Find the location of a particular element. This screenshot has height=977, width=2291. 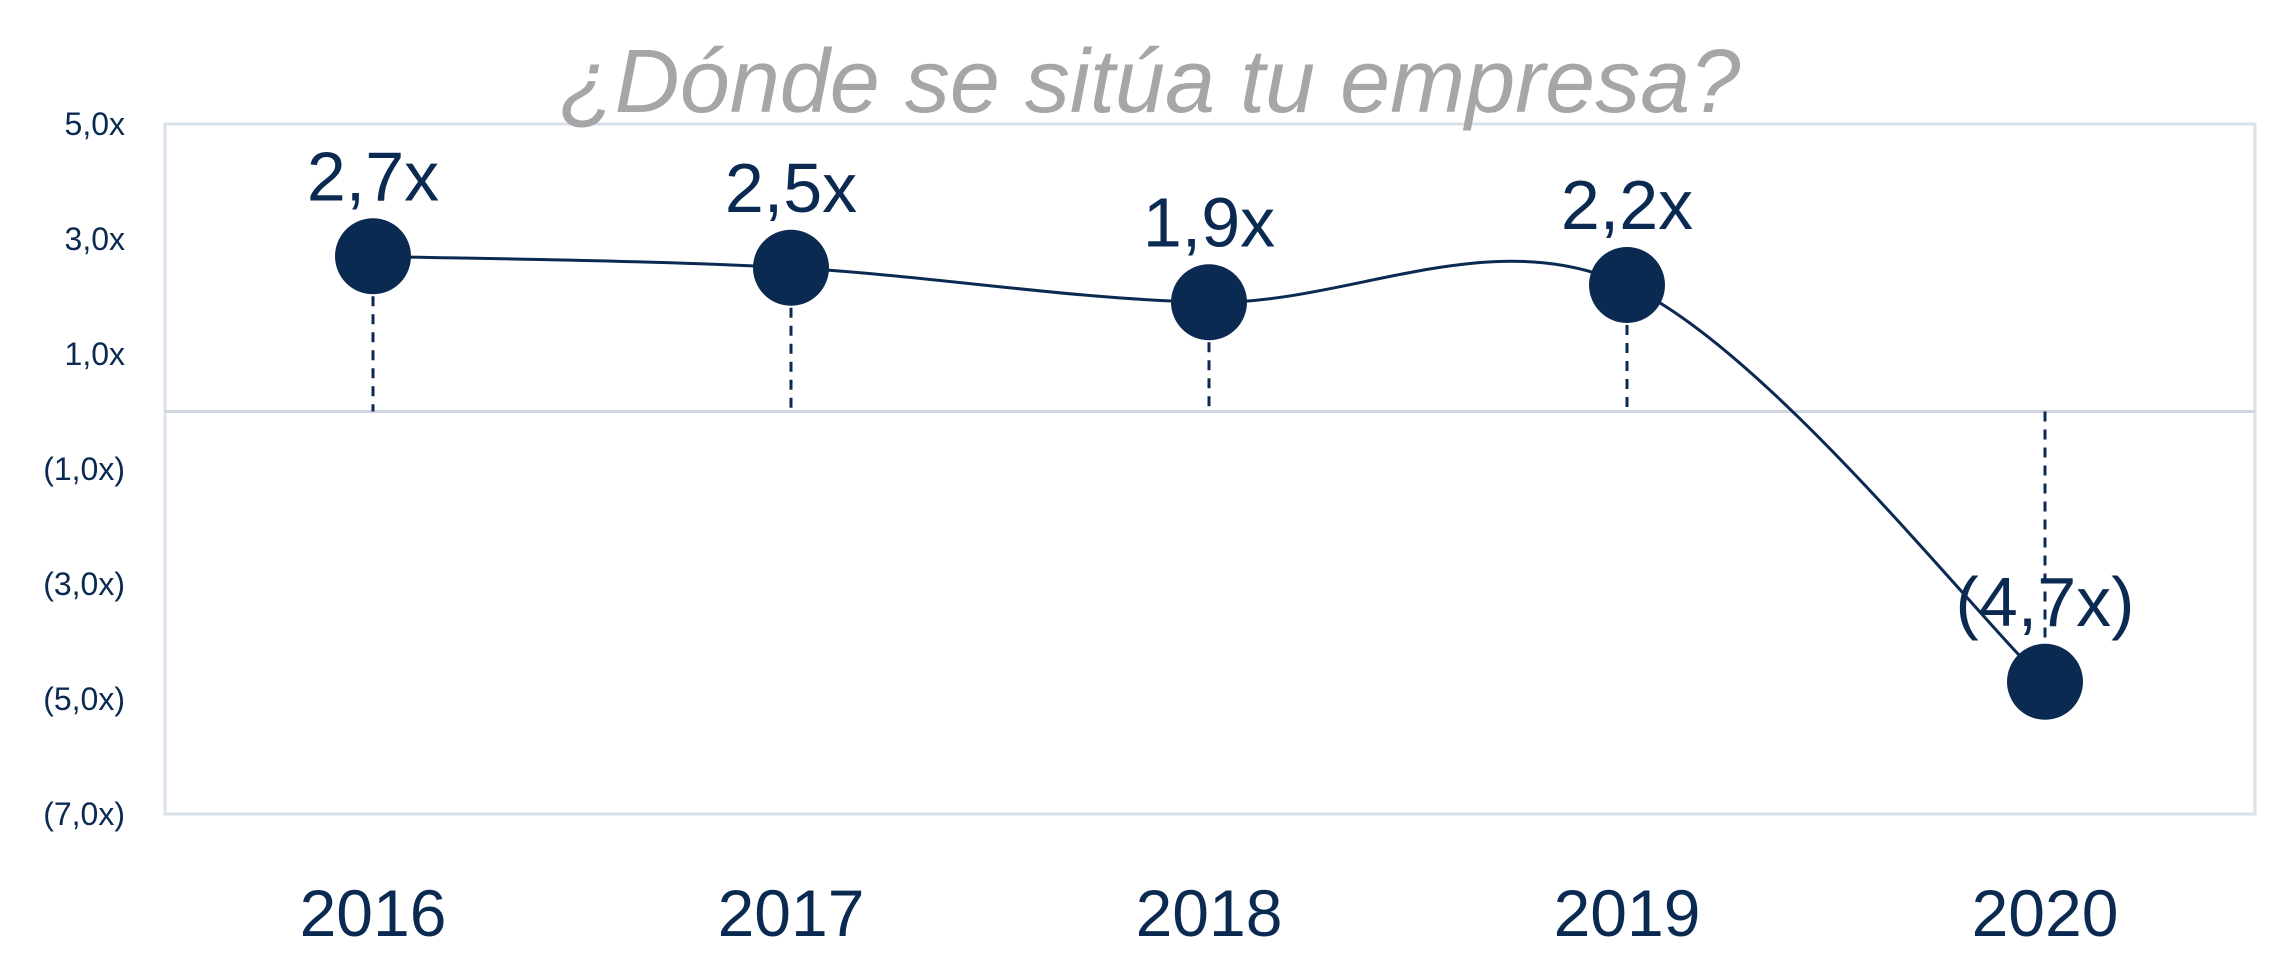

y-tick-label: 3,0x is located at coordinates (95, 239).